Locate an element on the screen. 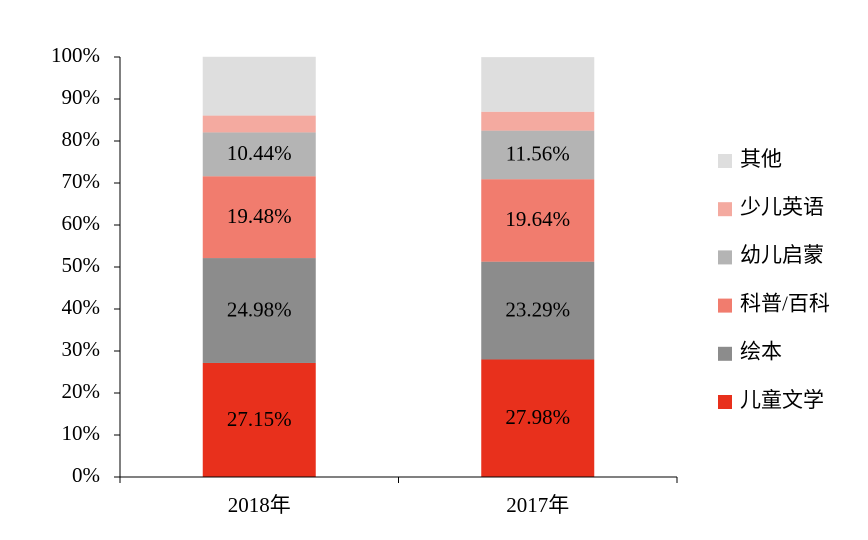  legend-label: 幼儿启蒙 is located at coordinates (782, 255).